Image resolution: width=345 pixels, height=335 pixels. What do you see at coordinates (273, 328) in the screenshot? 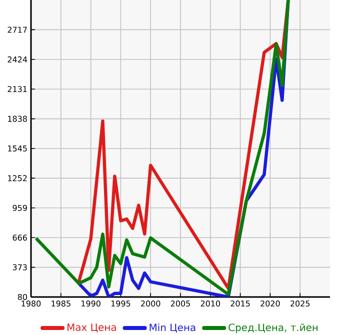
I see `legend-label: Сред.Цена, т.йен` at bounding box center [273, 328].